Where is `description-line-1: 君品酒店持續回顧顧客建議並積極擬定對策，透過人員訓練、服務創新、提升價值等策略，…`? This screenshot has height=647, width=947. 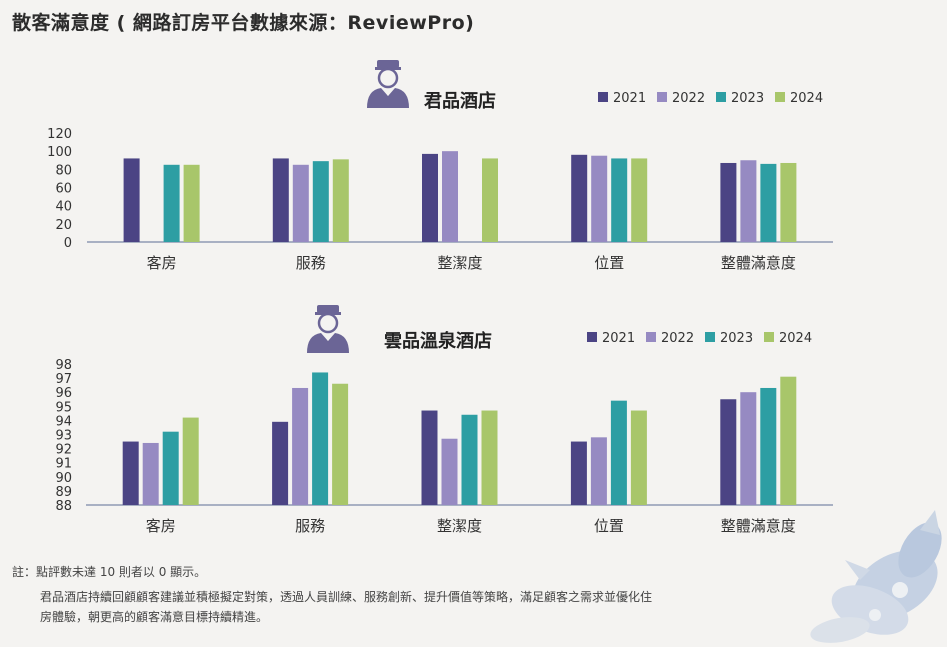 description-line-1: 君品酒店持續回顧顧客建議並積極擬定對策，透過人員訓練、服務創新、提升價值等策略，… is located at coordinates (346, 597).